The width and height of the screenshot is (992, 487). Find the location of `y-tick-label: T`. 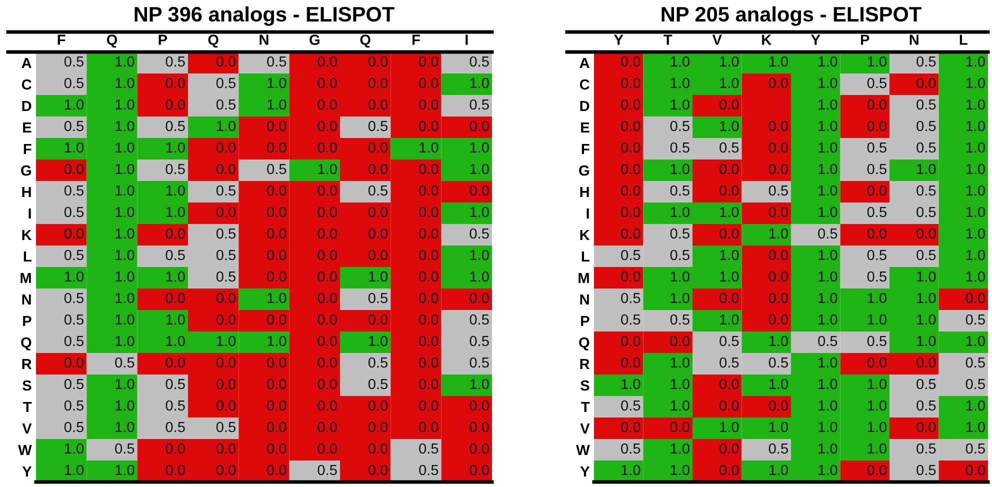

y-tick-label: T is located at coordinates (585, 407).